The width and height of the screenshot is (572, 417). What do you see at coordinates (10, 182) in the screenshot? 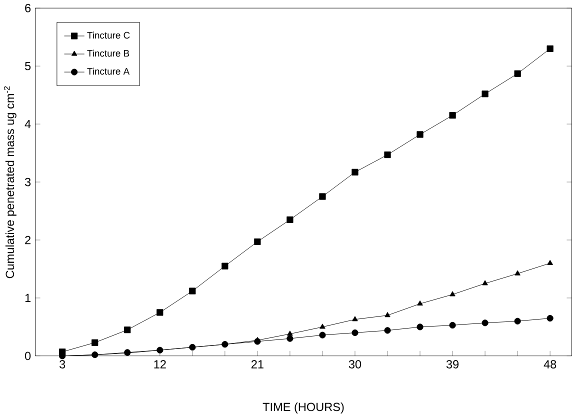
I see `y-axis-title: Cumulative penetrated mass ug cm$^{-2}$` at bounding box center [10, 182].